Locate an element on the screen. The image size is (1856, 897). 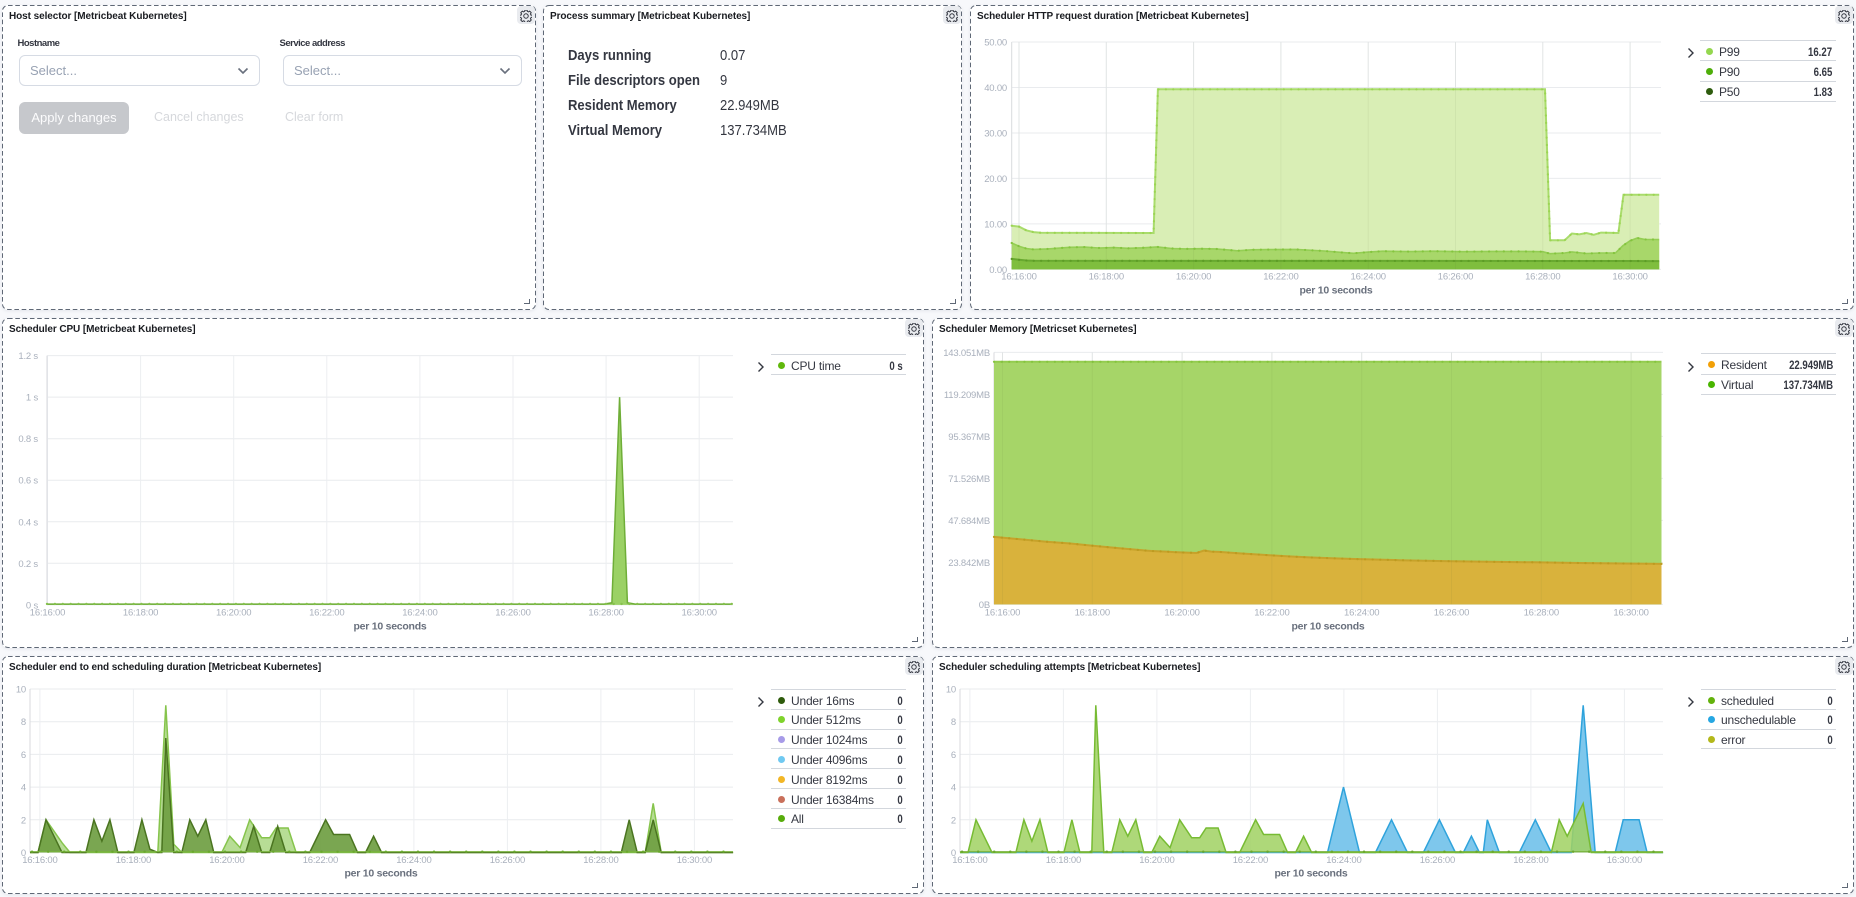
svg-text: 0B is located at coordinates (984, 605).